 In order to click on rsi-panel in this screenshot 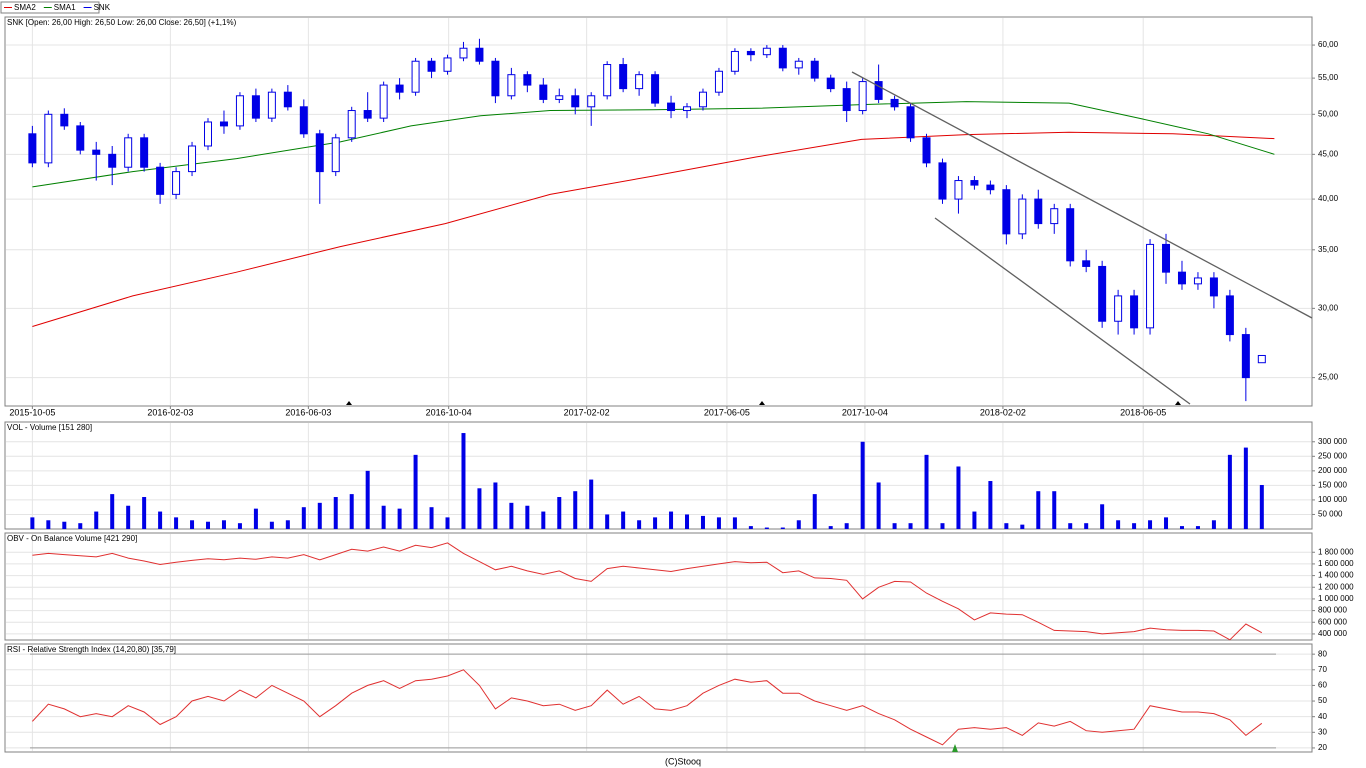, I will do `click(658, 698)`.